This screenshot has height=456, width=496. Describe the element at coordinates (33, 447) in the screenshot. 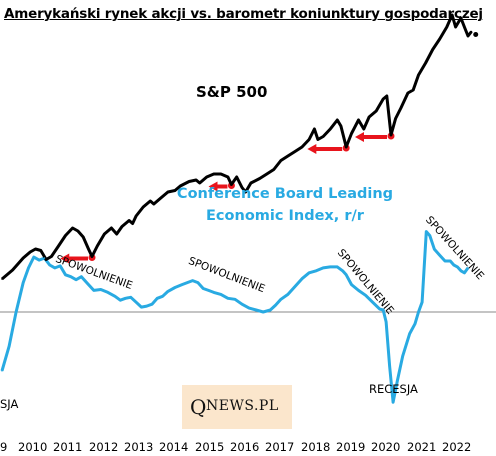

I see `x-tick-label: 2010` at that location.